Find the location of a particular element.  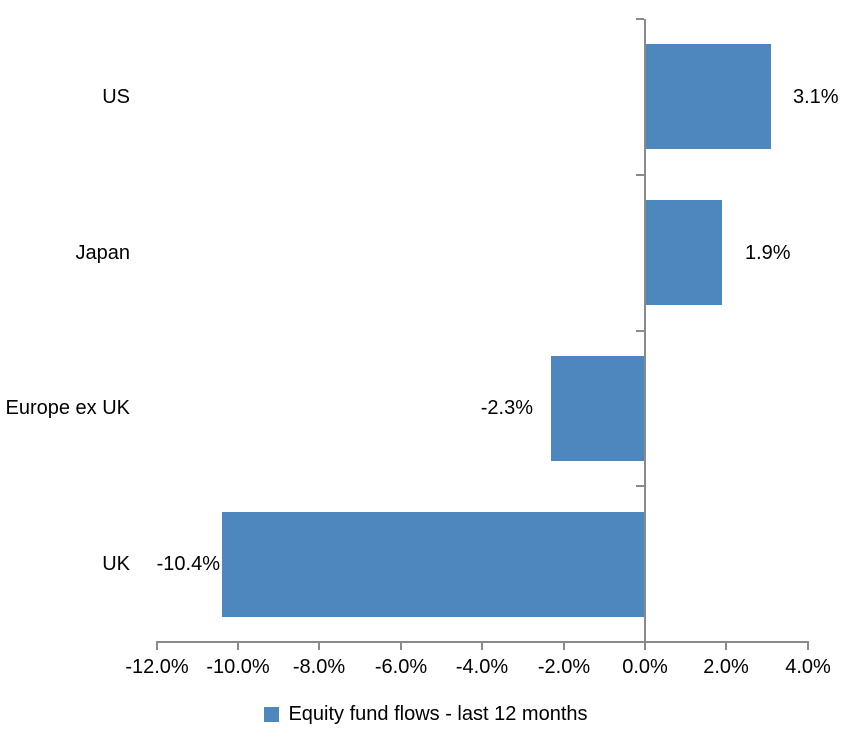

x-tick-label: -8.0% is located at coordinates (319, 667).